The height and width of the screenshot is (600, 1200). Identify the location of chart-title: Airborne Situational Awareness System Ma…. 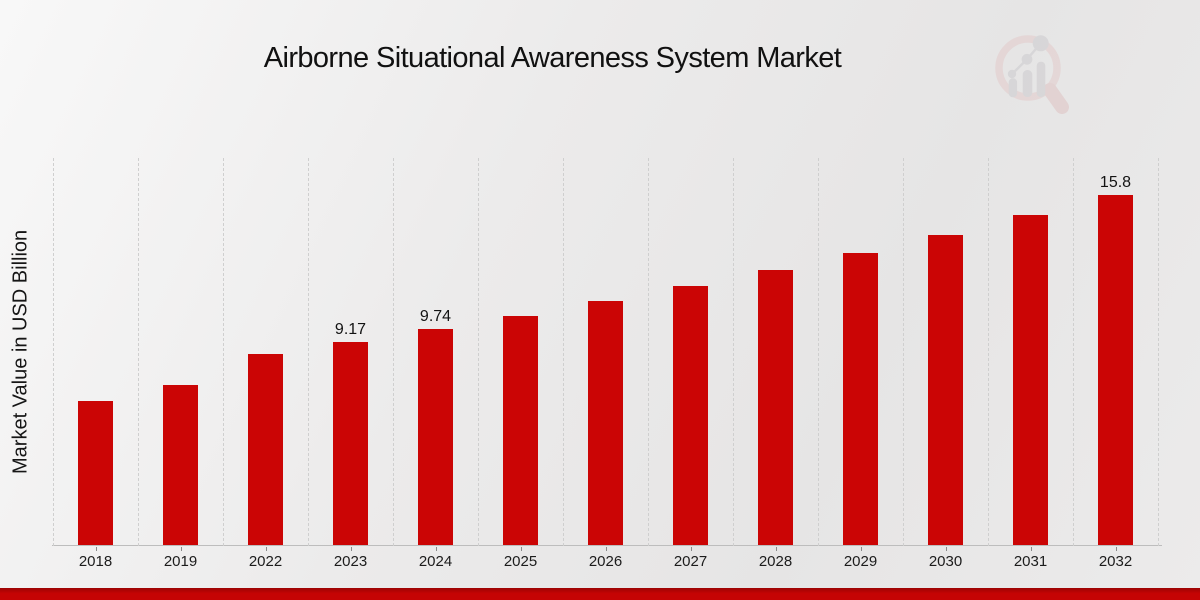
(552, 58).